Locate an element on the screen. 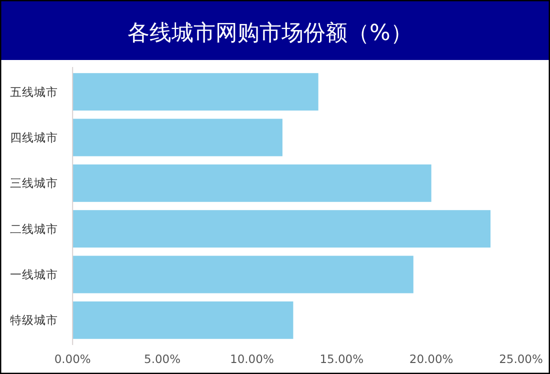 Image resolution: width=550 pixels, height=374 pixels. x-tick-label: 15.00% is located at coordinates (342, 359).